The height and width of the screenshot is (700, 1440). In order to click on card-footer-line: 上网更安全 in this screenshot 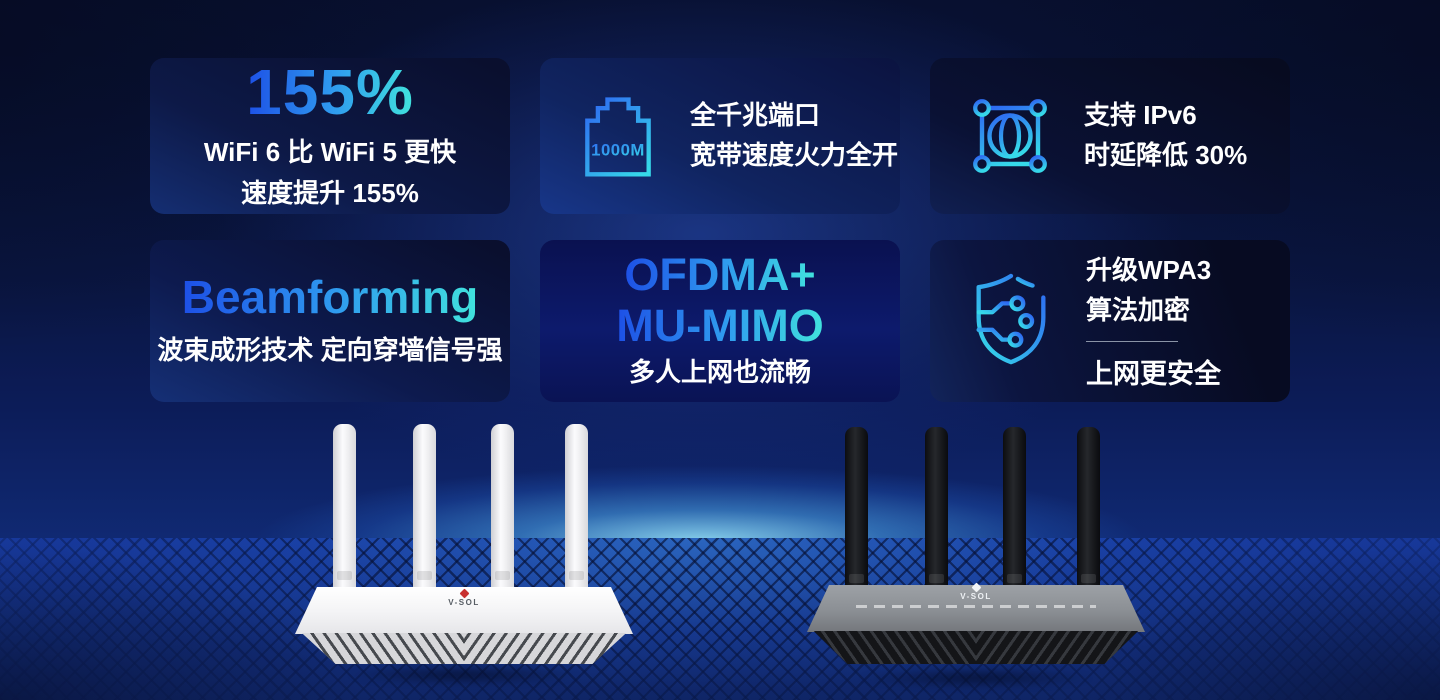, I will do `click(1153, 374)`.